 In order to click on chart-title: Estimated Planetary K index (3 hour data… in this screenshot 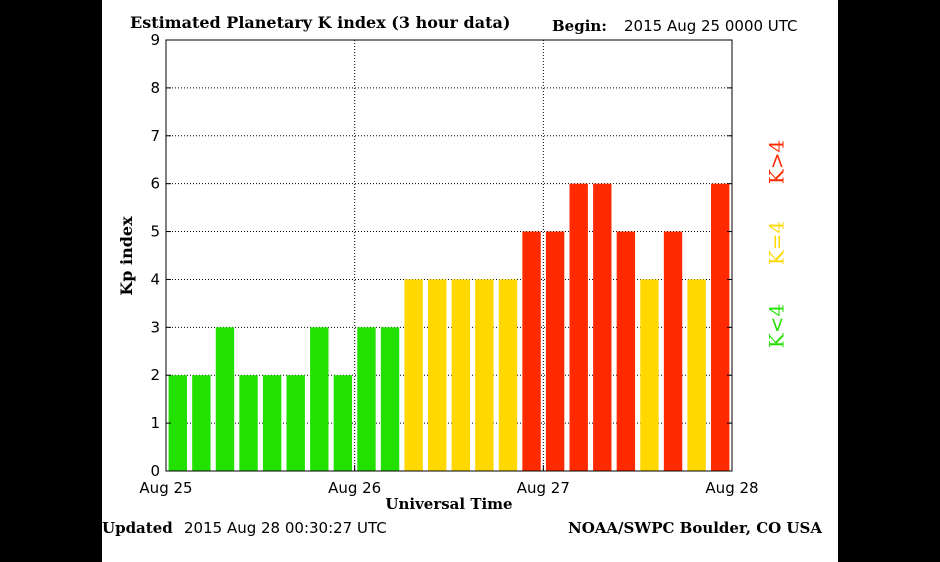, I will do `click(320, 22)`.